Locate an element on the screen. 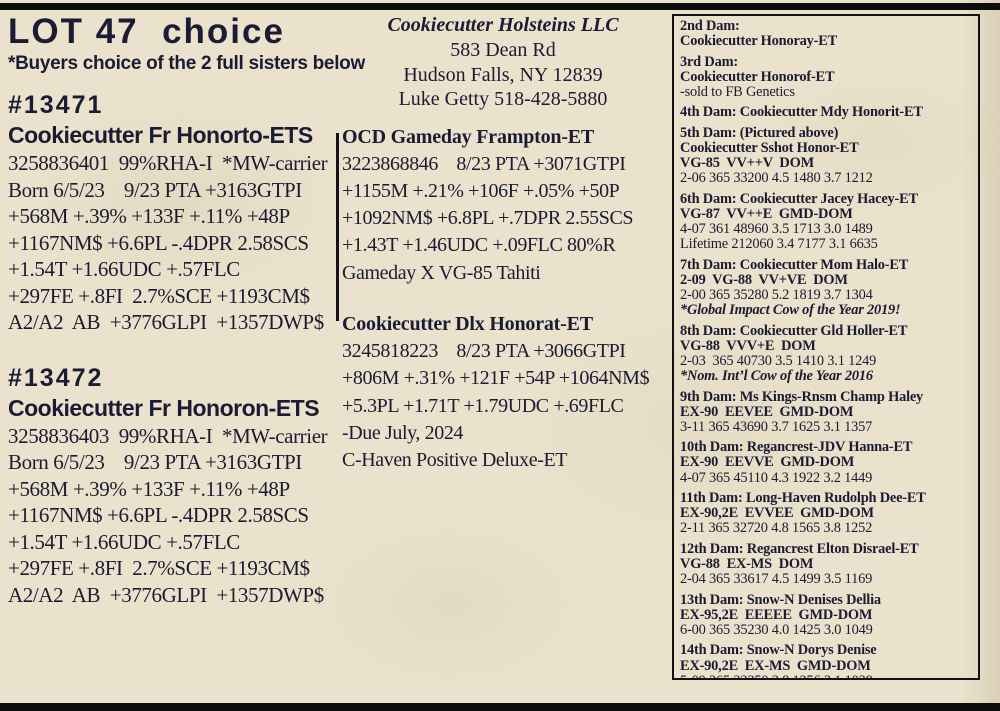 The image size is (1000, 711). lot-number: #13471 is located at coordinates (56, 105).